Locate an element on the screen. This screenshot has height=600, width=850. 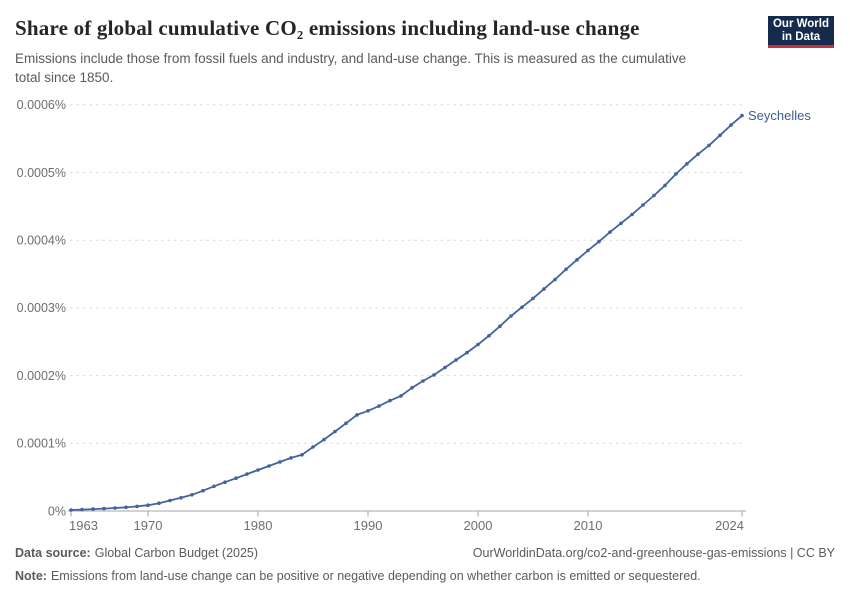
owid-logo-line1: Our World is located at coordinates (800, 23).